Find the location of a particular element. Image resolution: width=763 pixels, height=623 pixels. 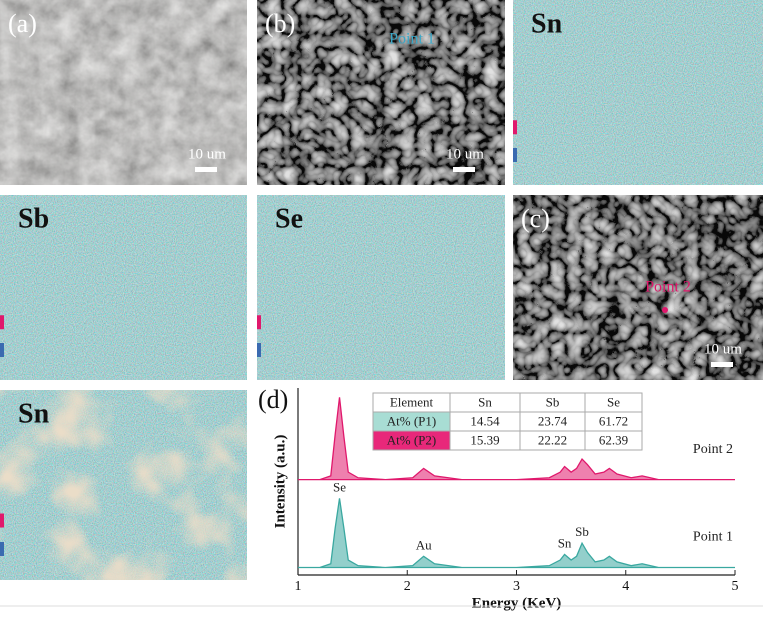

table-text: 14.54 is located at coordinates (485, 420).